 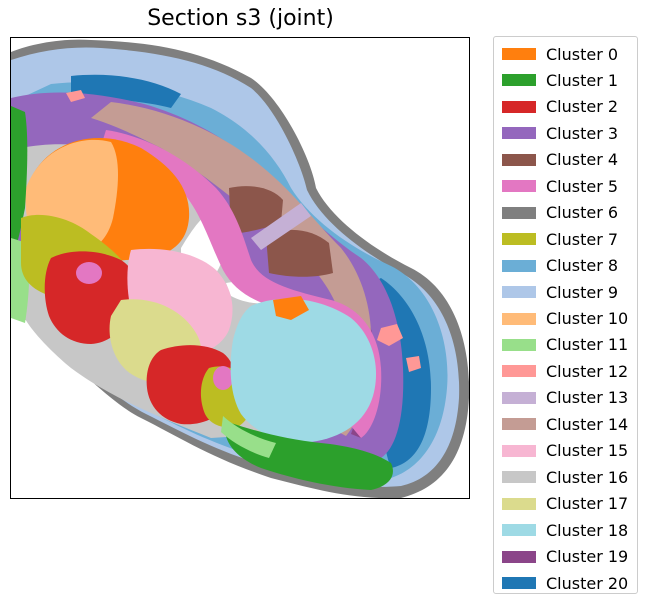 I want to click on legend-item: Cluster 3, so click(x=560, y=133).